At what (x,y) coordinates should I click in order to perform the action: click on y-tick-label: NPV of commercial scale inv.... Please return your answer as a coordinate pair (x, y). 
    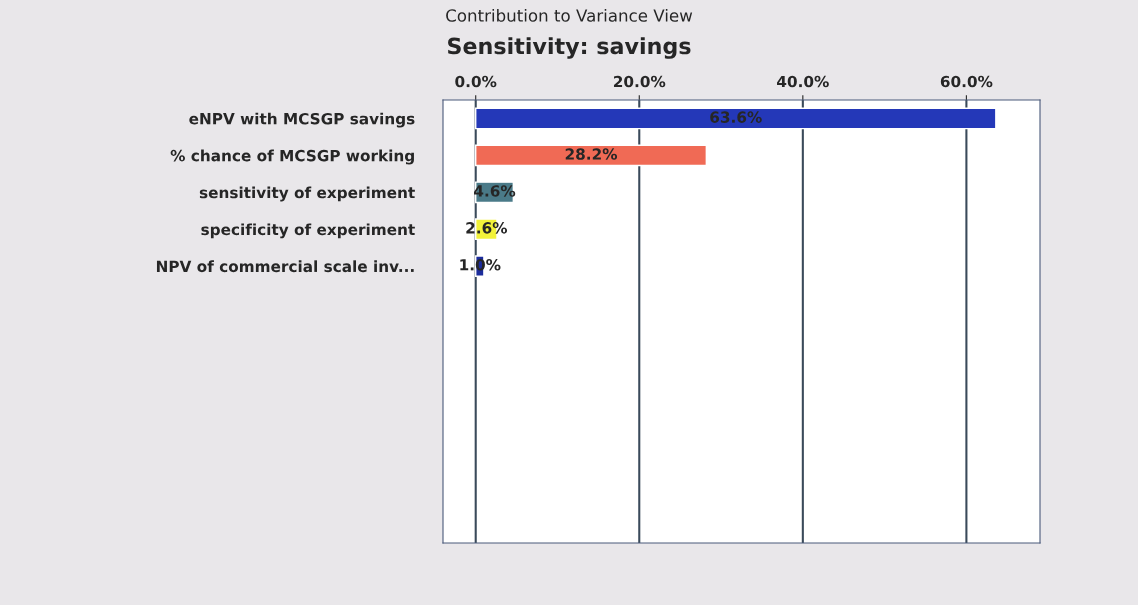
    Looking at the image, I should click on (285, 266).